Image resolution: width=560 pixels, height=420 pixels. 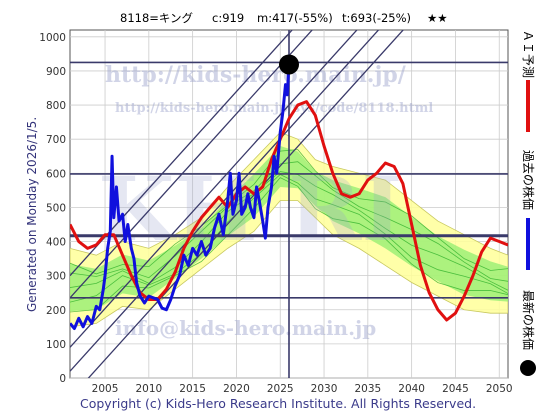 What do you see at coordinates (56, 208) in the screenshot?
I see `y-tick-label: 500` at bounding box center [56, 208].